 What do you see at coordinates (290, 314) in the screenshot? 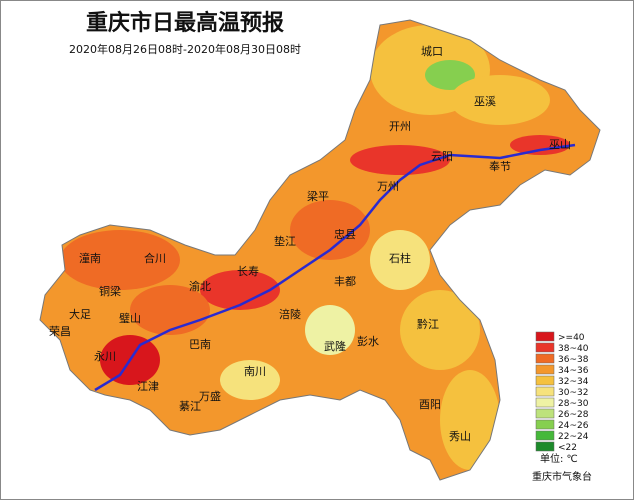
I see `place-label: 涪陵` at bounding box center [290, 314].